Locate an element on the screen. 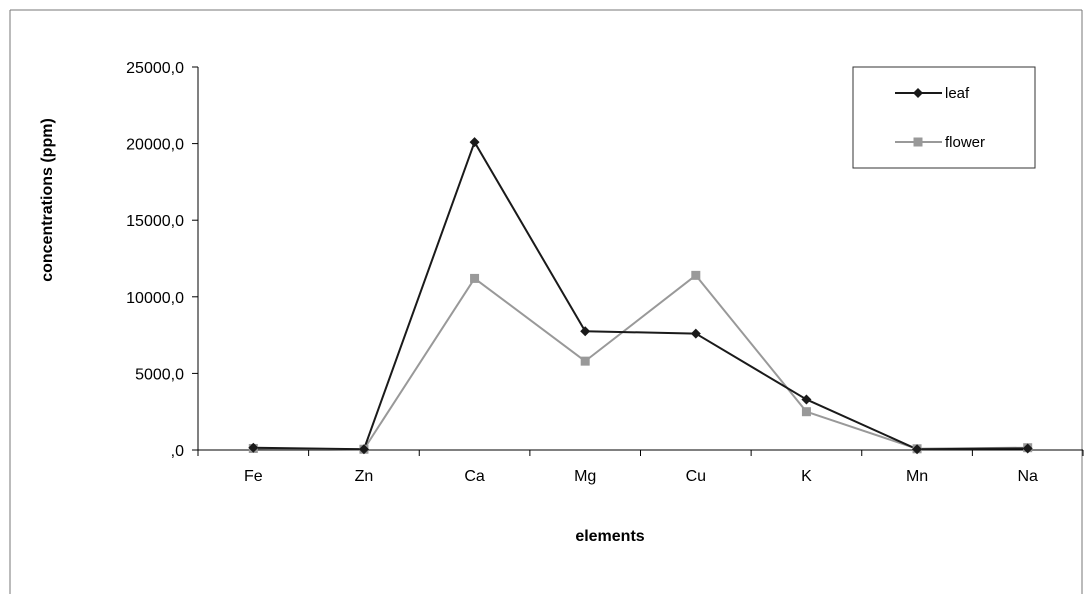  y-axis-title: concentrations (ppm) is located at coordinates (47, 200).